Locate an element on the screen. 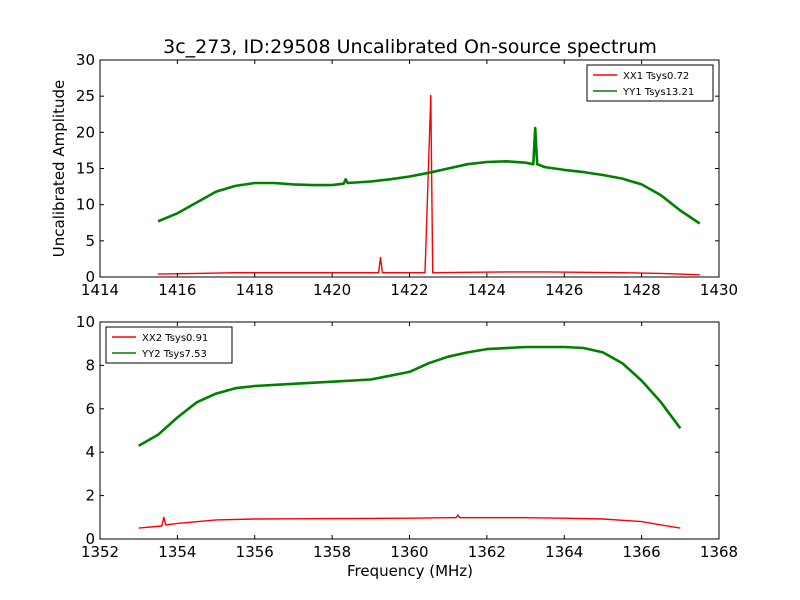 The height and width of the screenshot is (600, 800). top-ylabel: Uncalibrated Amplitude is located at coordinates (59, 168).